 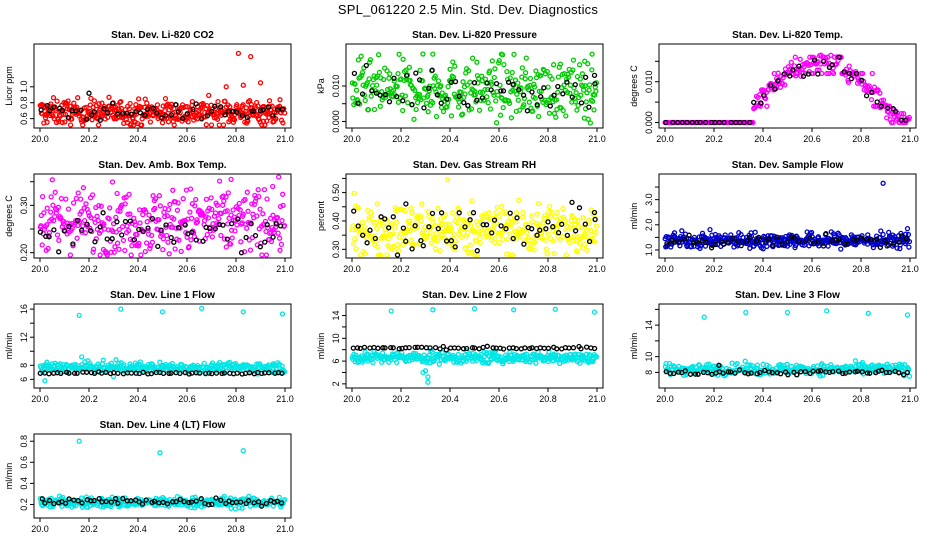 I want to click on x-tick-label: 20.8, so click(x=548, y=139).